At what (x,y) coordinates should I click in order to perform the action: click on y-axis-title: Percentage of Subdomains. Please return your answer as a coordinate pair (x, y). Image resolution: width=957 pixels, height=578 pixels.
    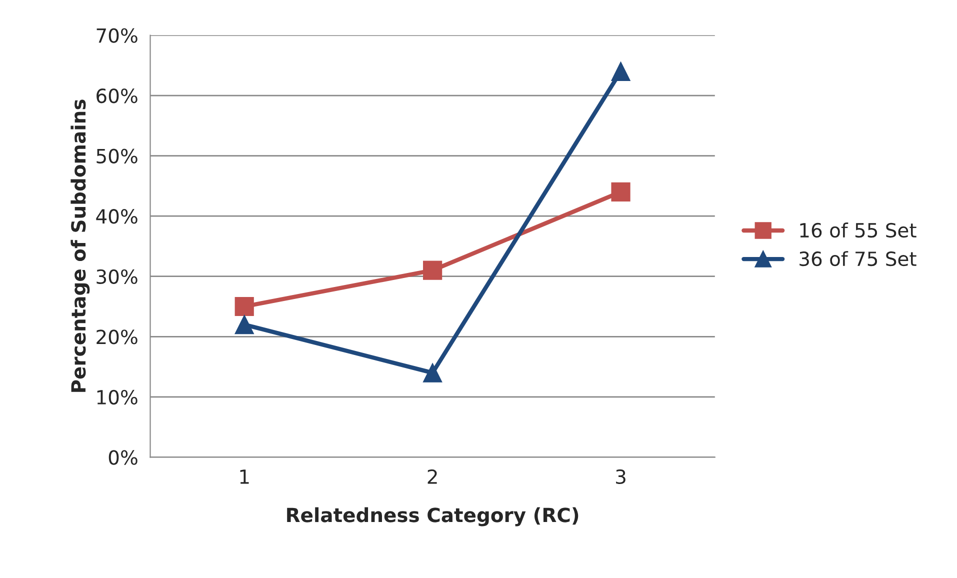
    Looking at the image, I should click on (80, 246).